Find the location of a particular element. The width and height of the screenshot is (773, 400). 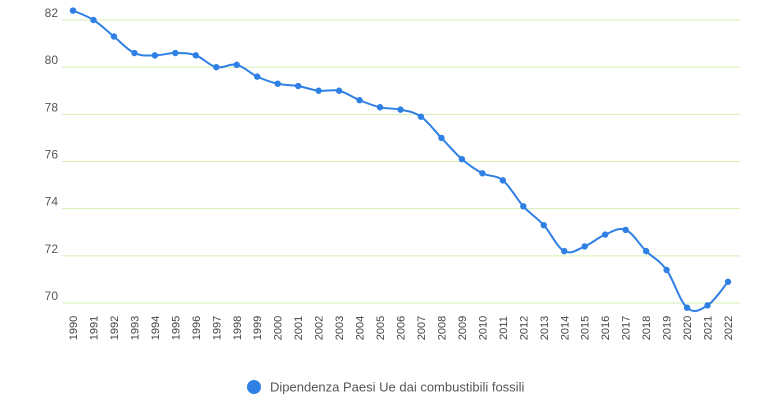

x-tick-label: 2000 is located at coordinates (279, 328).